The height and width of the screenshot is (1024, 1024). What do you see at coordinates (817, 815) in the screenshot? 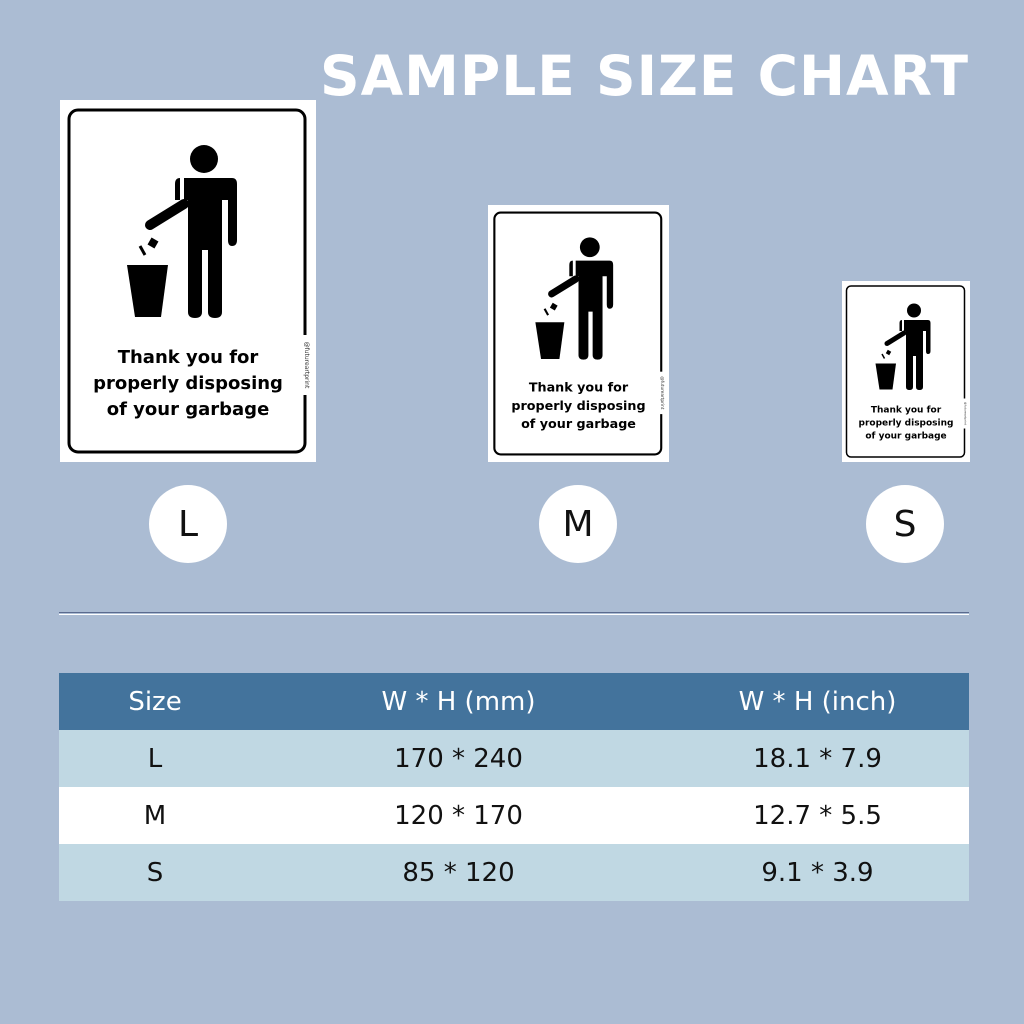
I see `cell-inch: 12.7 * 5.5` at bounding box center [817, 815].